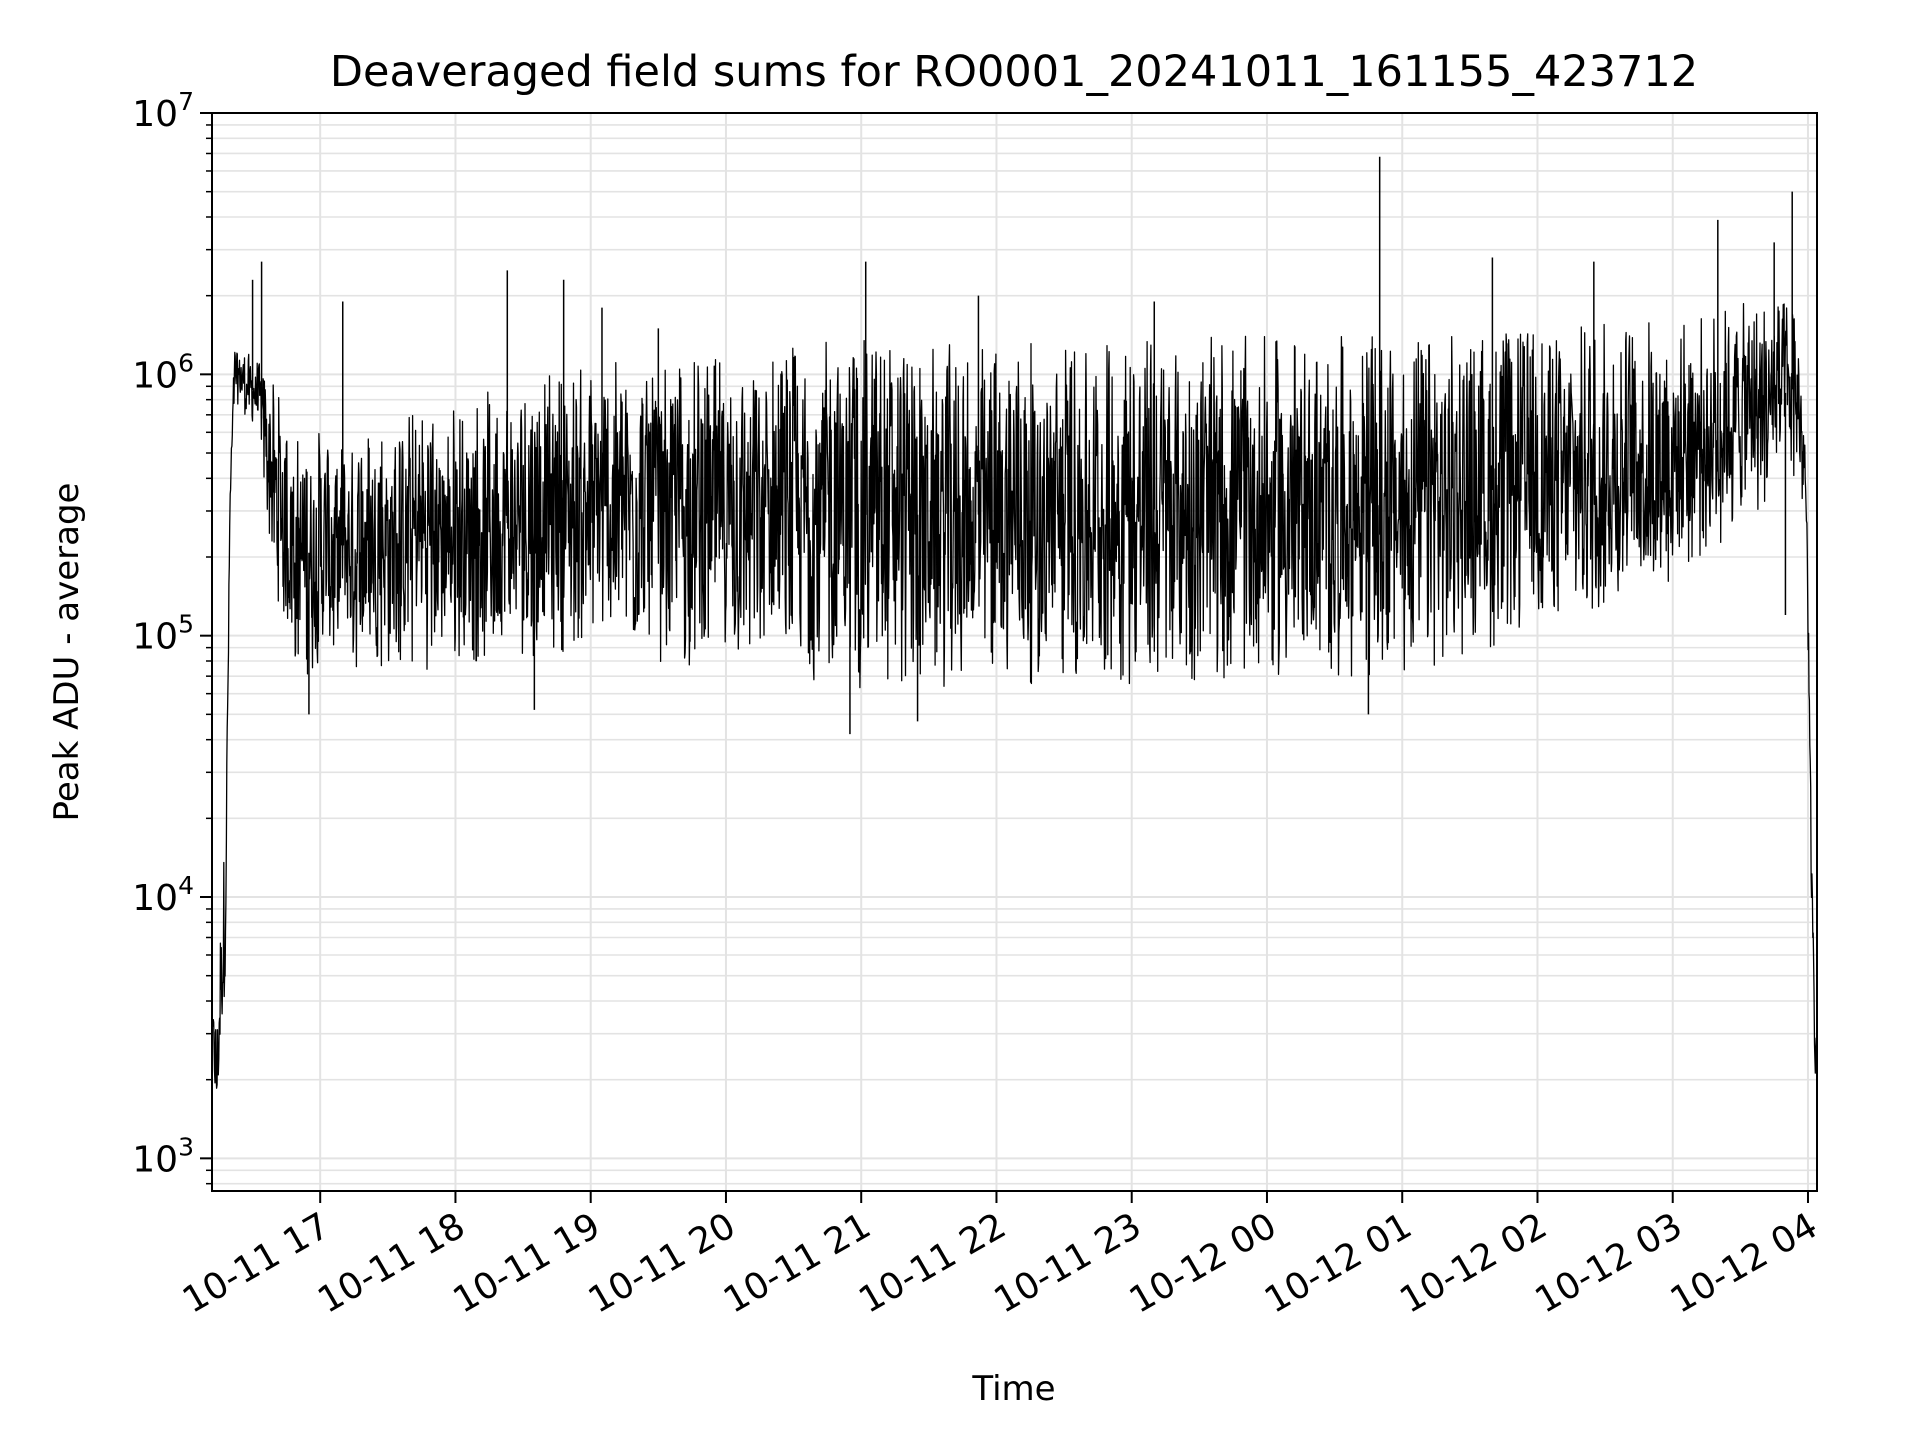  Describe the element at coordinates (163, 1156) in the screenshot. I see `y-tick-label: 10³` at that location.